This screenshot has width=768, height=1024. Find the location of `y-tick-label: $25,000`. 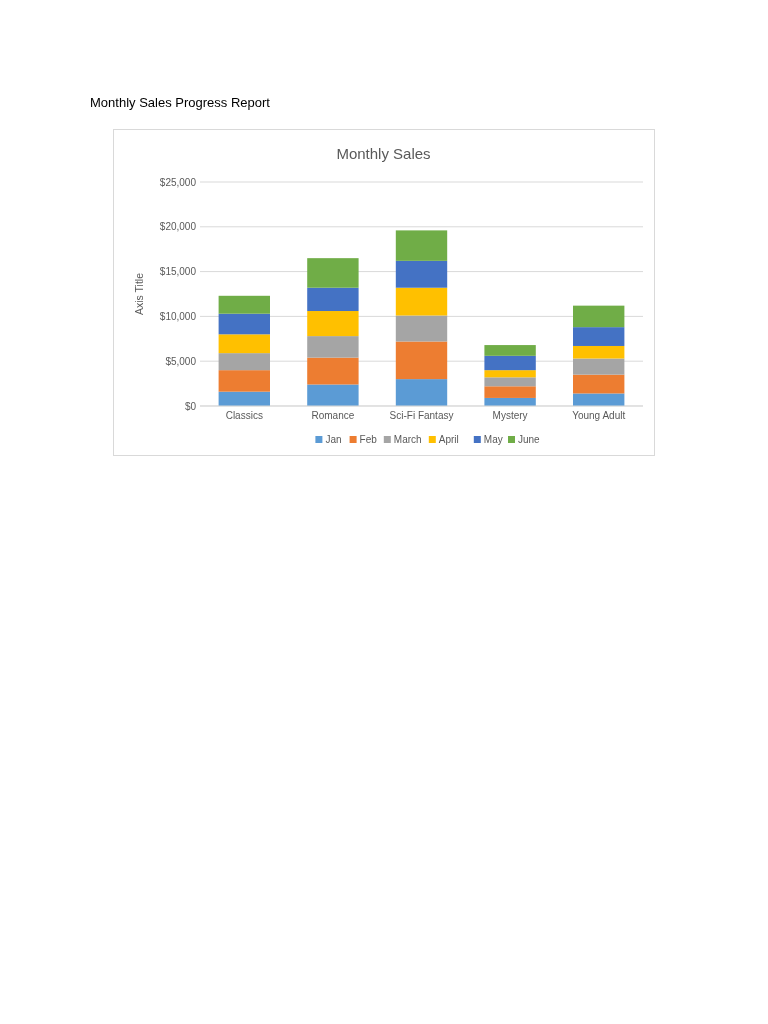

y-tick-label: $25,000 is located at coordinates (178, 182).